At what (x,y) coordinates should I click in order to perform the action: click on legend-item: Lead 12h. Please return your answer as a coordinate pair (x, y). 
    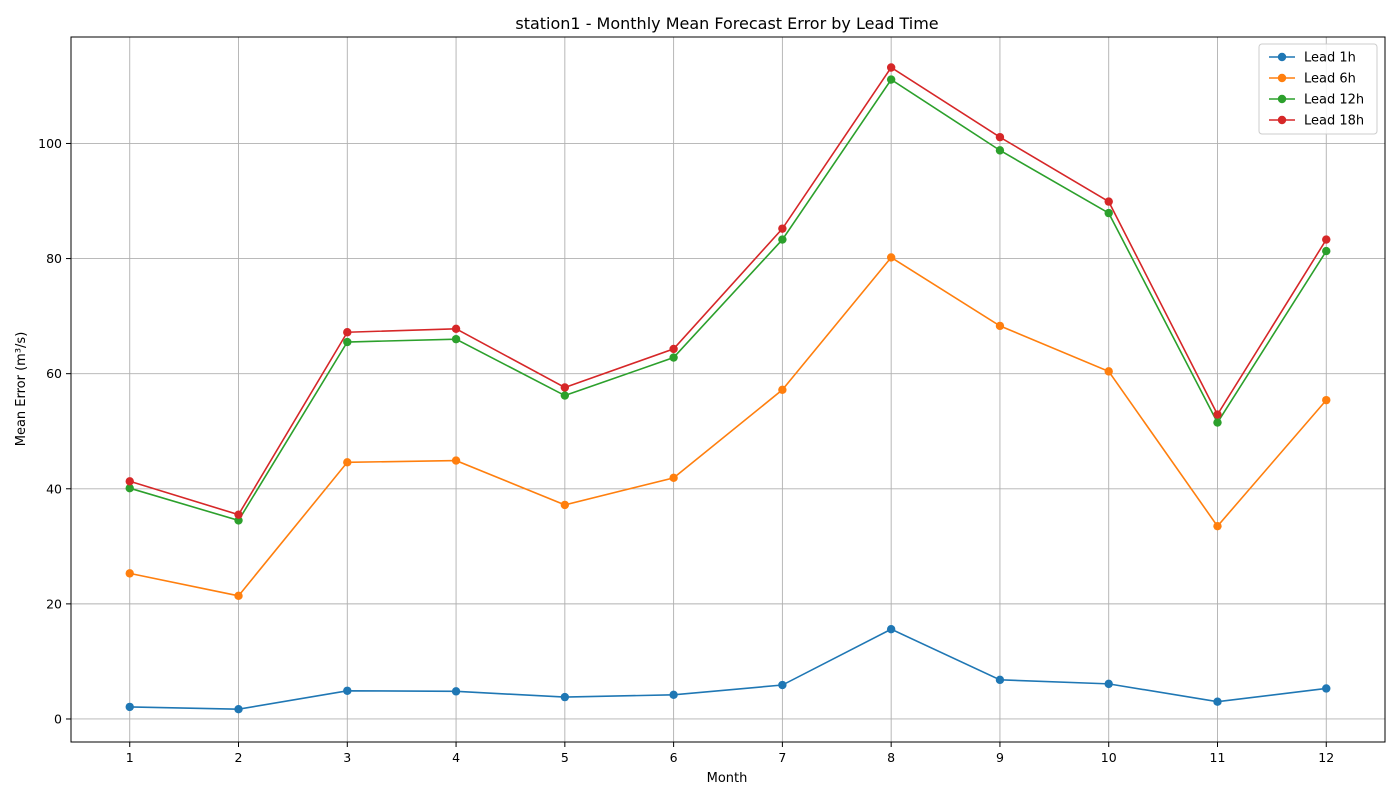
    Looking at the image, I should click on (1316, 100).